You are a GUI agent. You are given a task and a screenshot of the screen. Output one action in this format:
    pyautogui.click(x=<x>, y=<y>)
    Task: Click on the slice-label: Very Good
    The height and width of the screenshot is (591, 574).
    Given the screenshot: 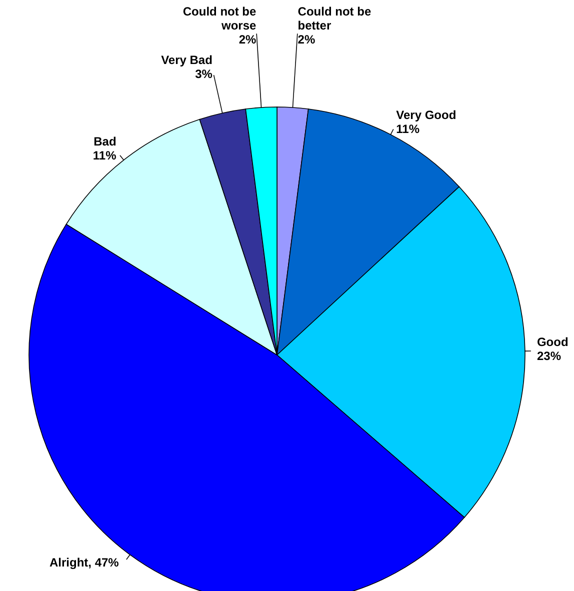 What is the action you would take?
    pyautogui.click(x=426, y=115)
    